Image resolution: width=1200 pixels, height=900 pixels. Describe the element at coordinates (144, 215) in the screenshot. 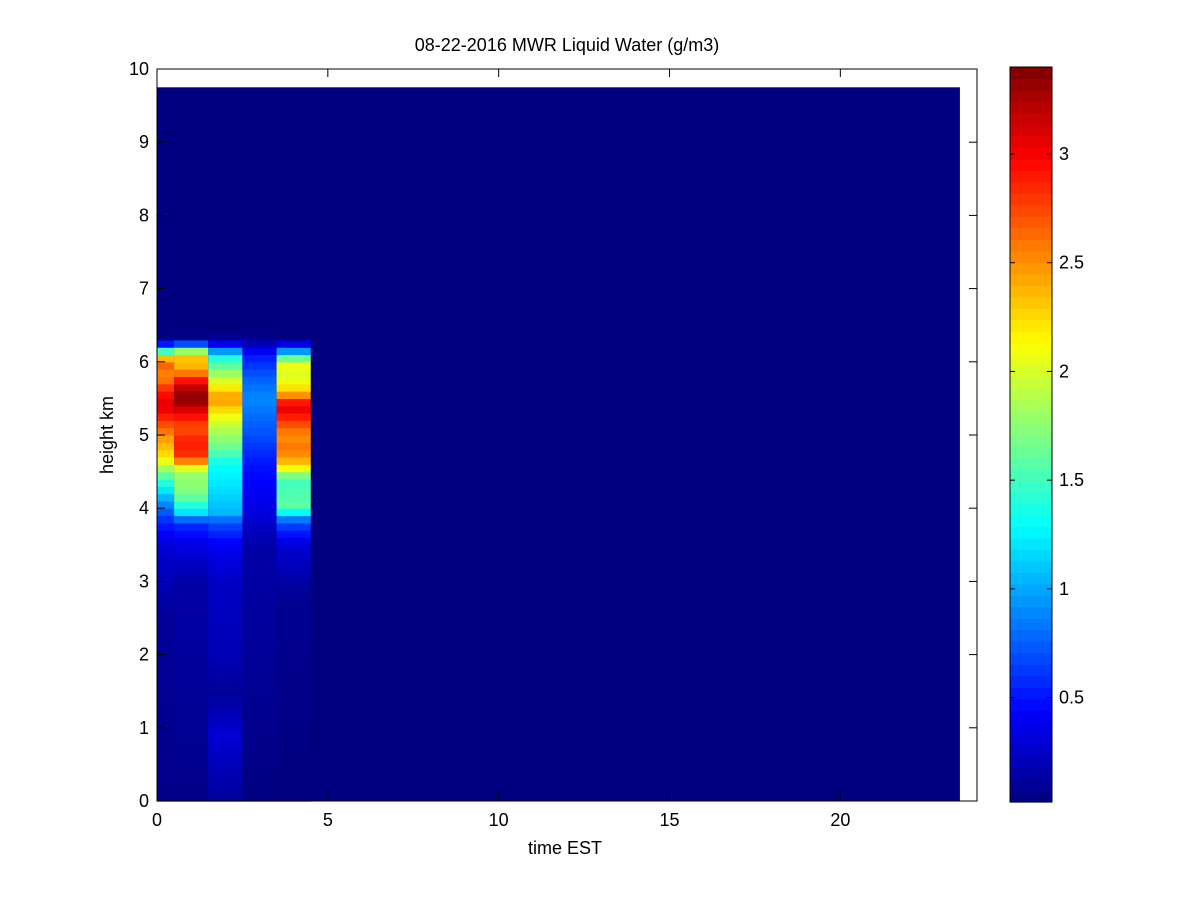

I see `y-tick-label: 8` at that location.